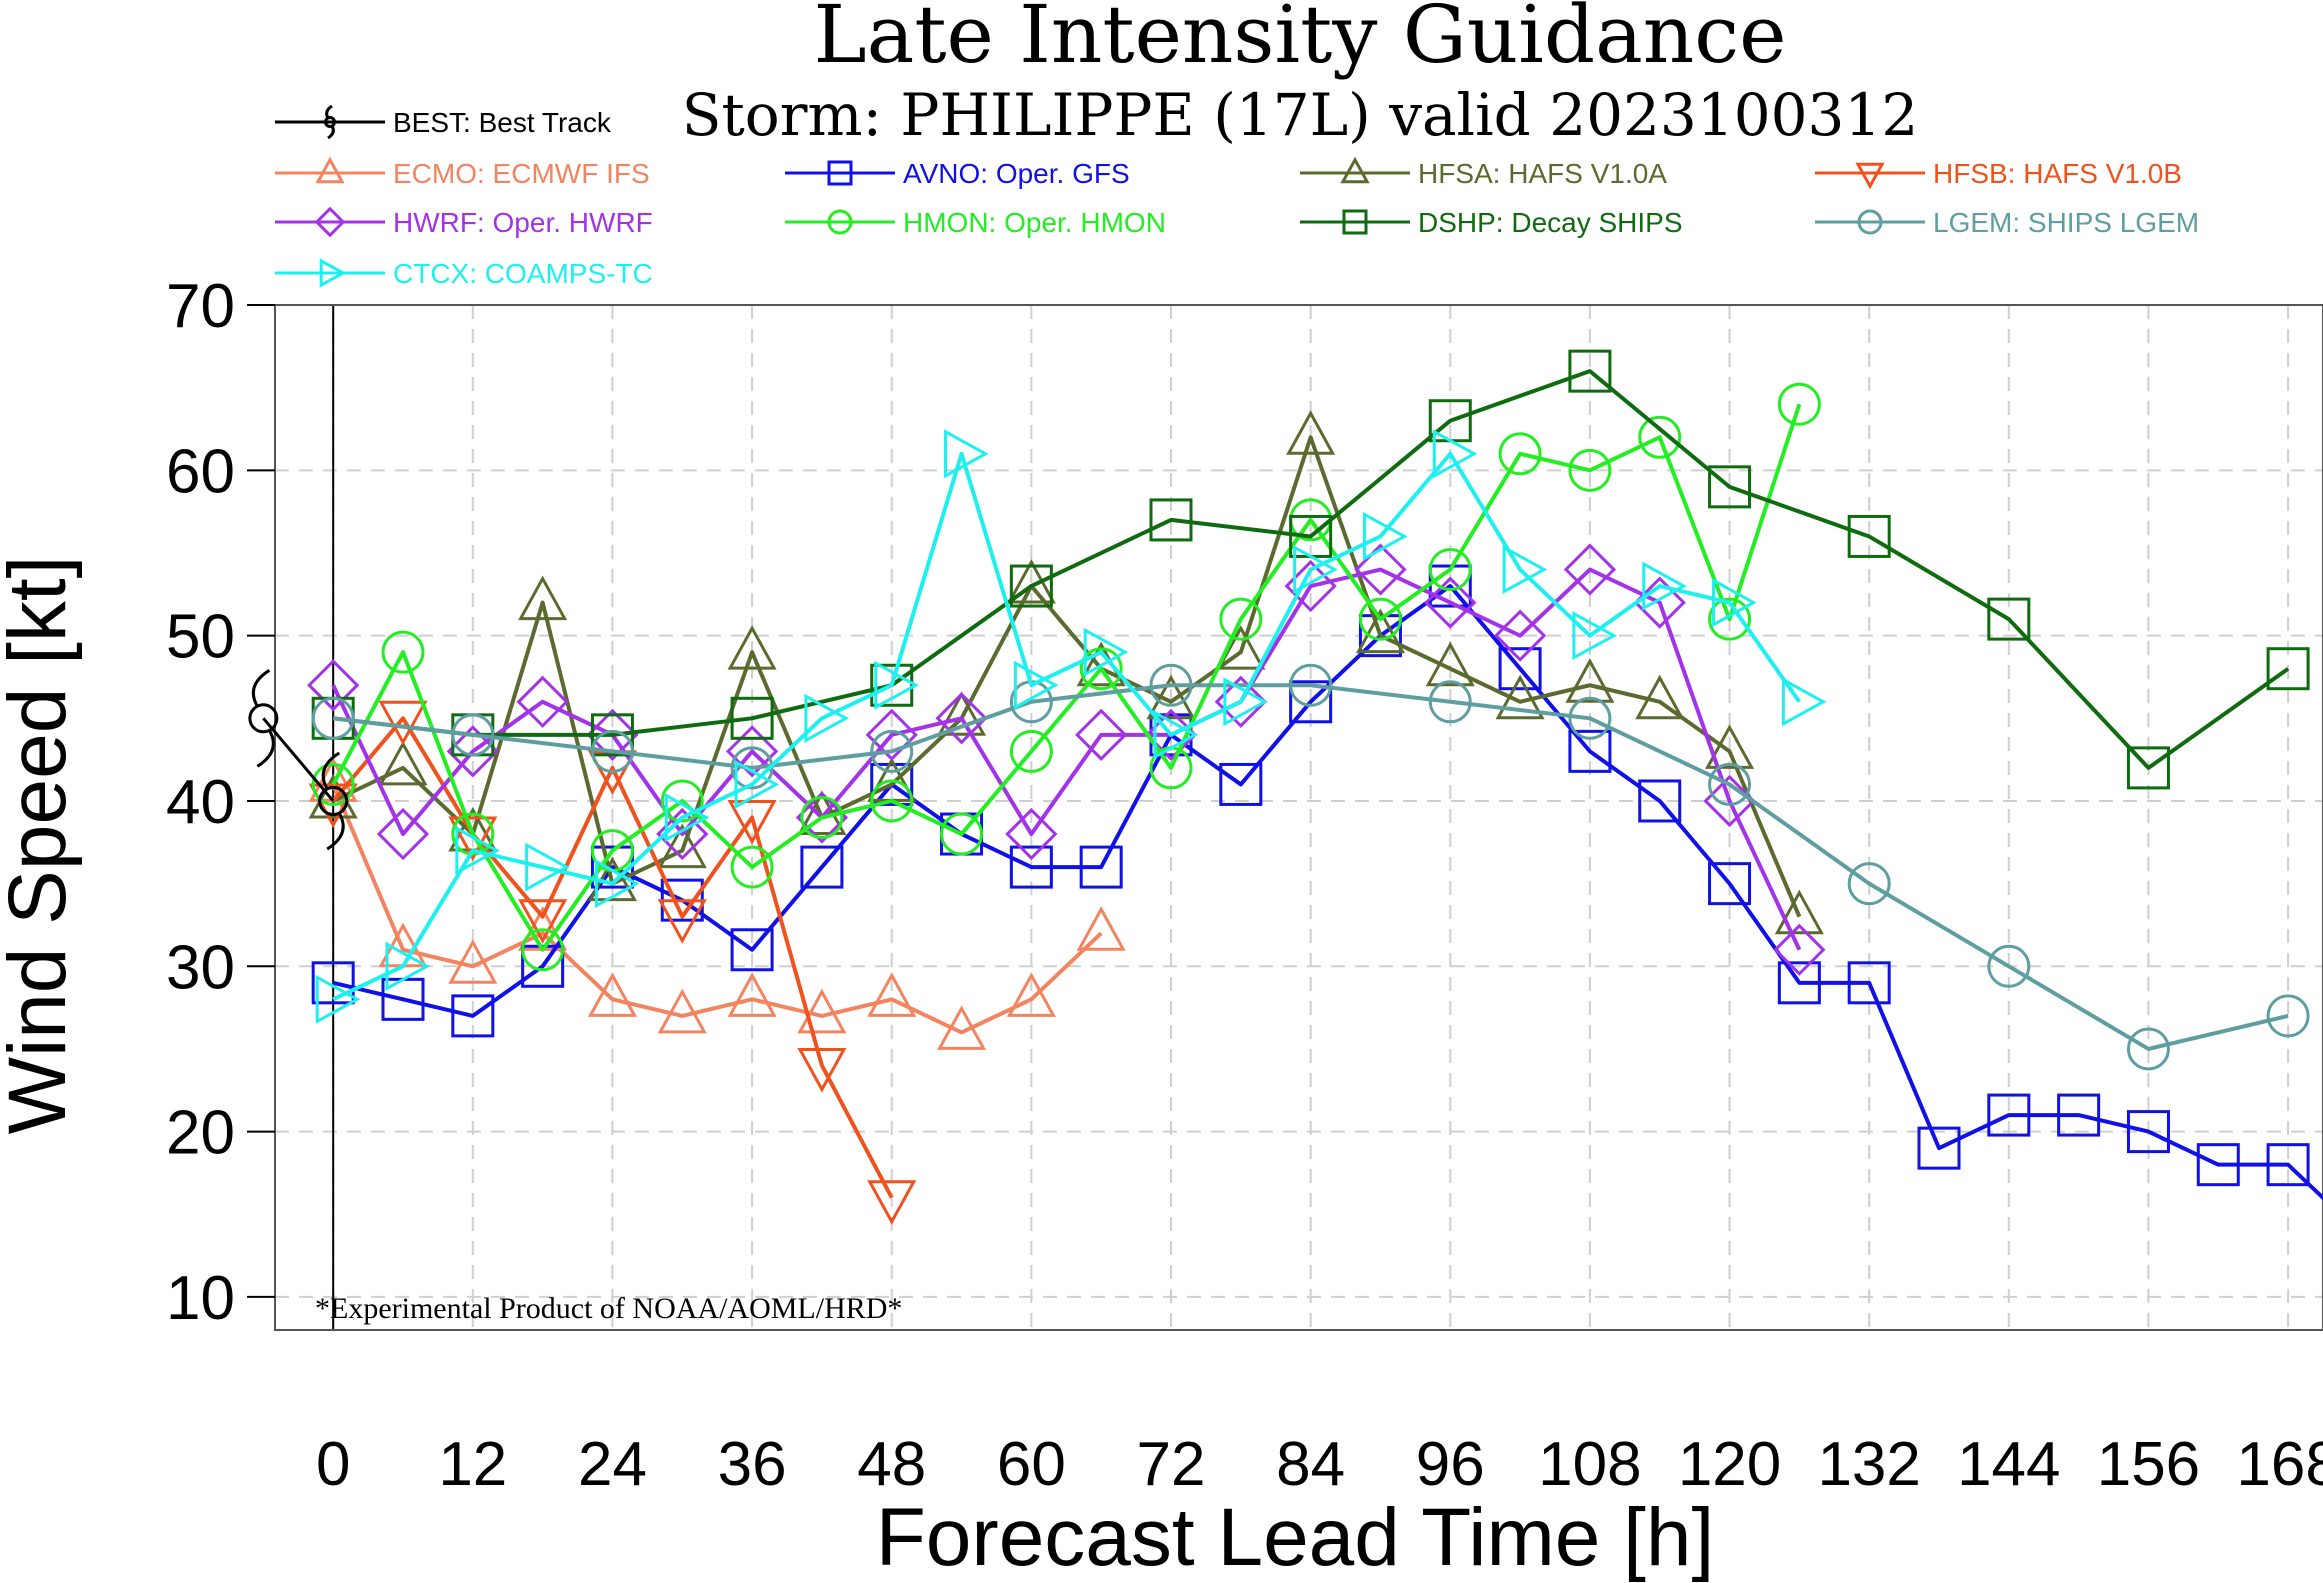  What do you see at coordinates (1310, 1464) in the screenshot?
I see `x-tick-label: 84` at bounding box center [1310, 1464].